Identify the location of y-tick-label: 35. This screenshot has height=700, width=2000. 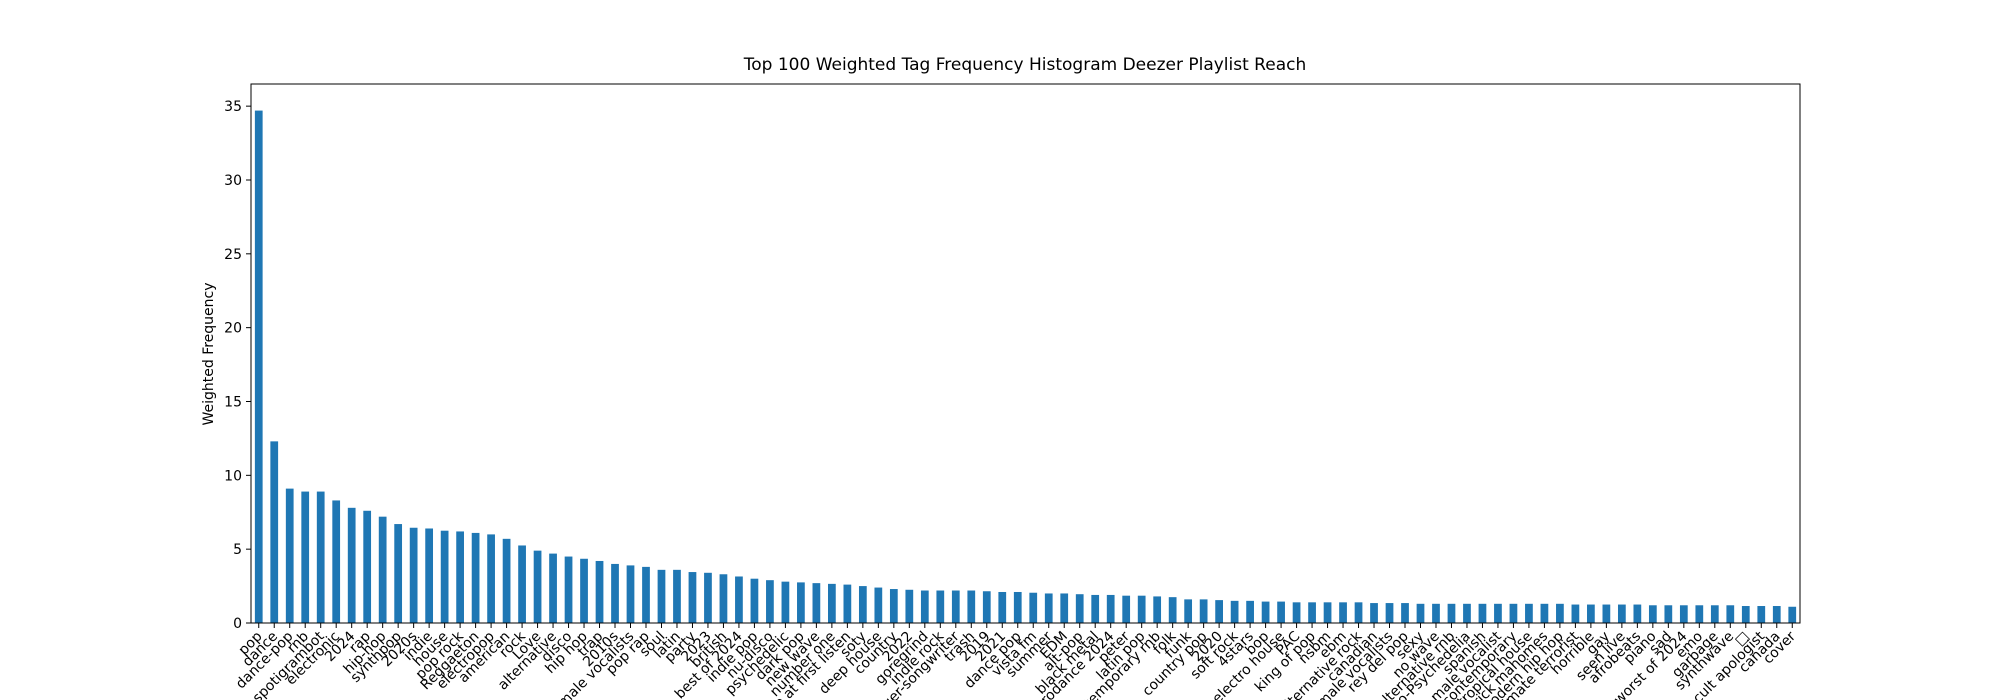
(233, 107).